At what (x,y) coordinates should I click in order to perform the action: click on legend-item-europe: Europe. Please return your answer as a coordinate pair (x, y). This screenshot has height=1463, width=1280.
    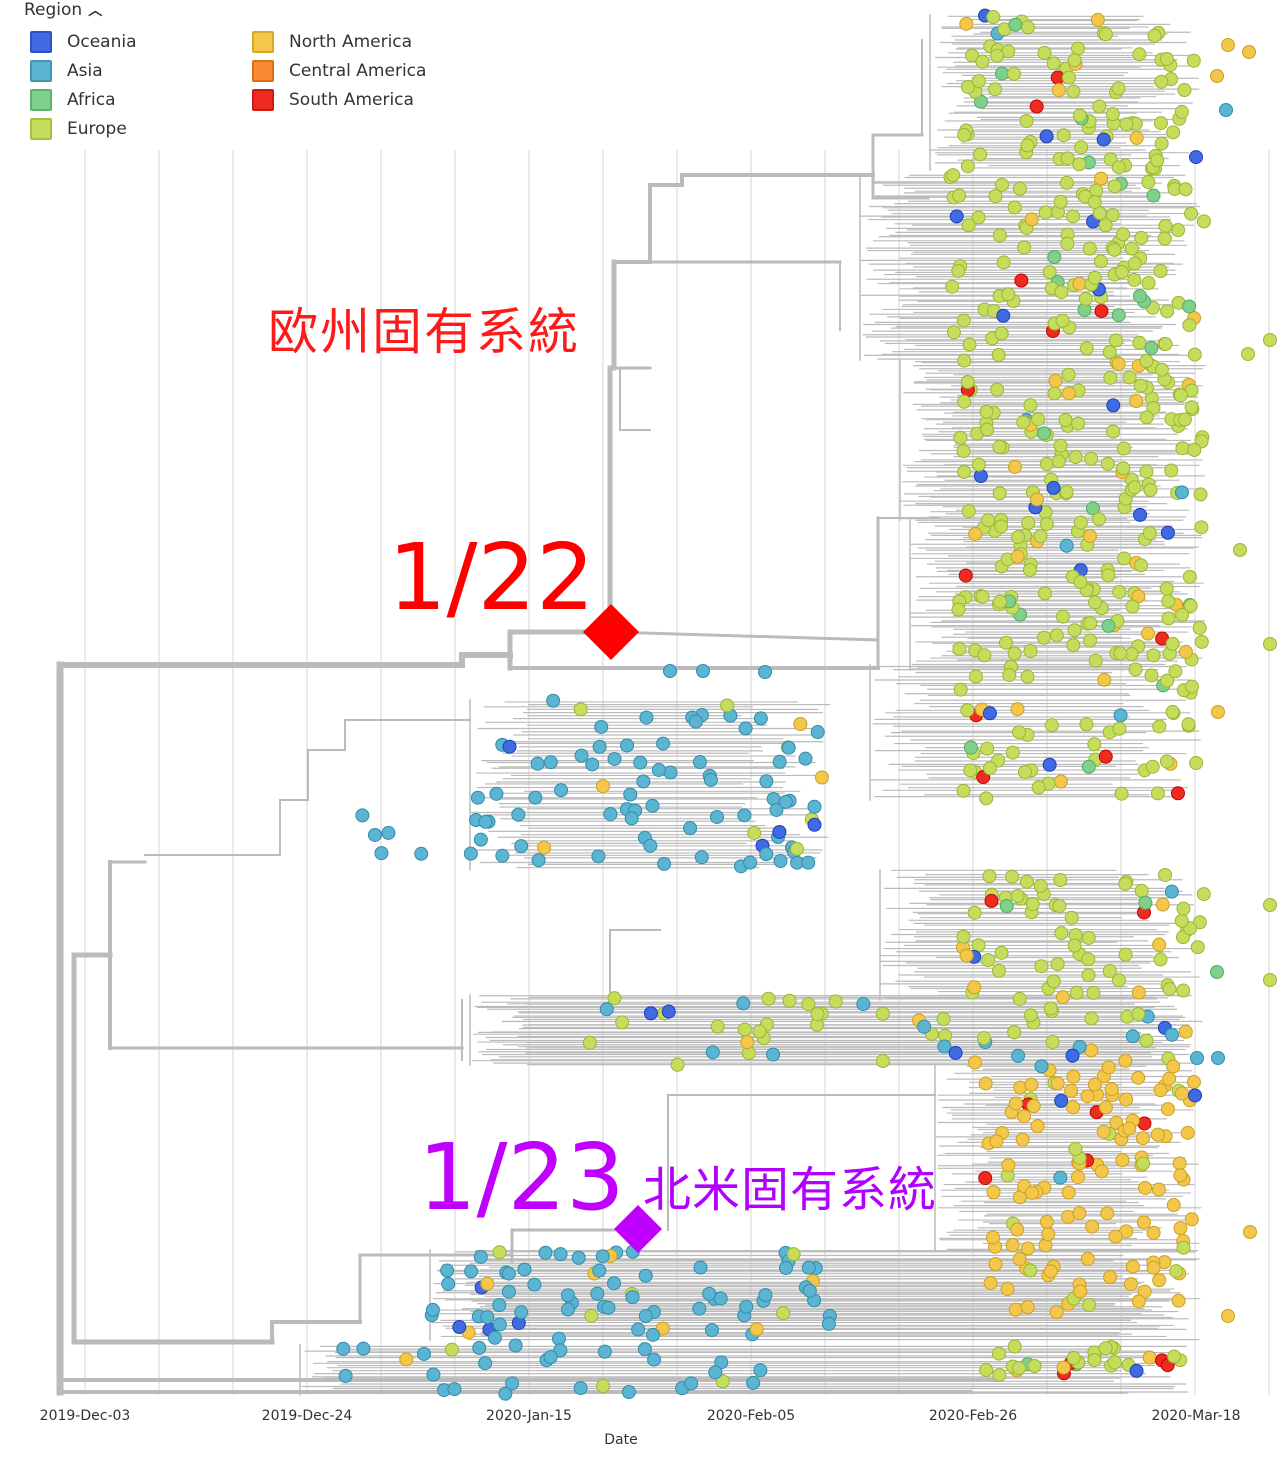
    Looking at the image, I should click on (78, 129).